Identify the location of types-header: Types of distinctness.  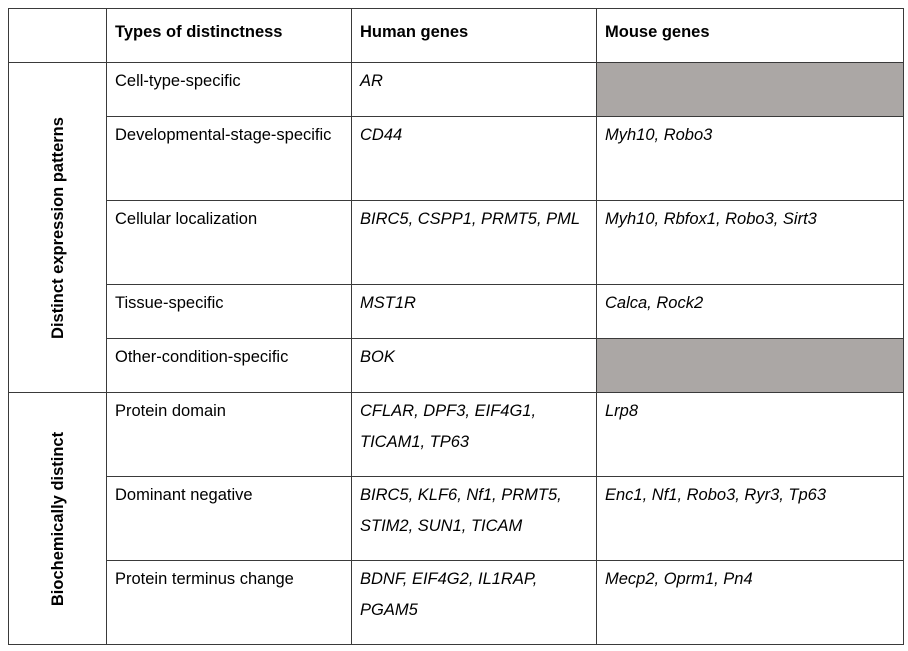
(229, 35).